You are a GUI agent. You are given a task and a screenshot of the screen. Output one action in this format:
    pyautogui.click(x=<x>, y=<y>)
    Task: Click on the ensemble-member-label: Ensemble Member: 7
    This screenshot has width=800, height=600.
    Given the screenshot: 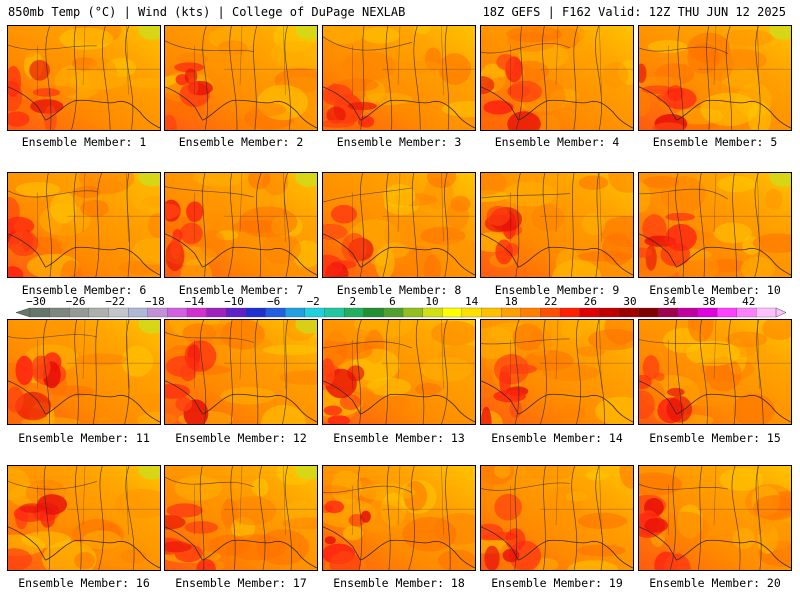 What is the action you would take?
    pyautogui.click(x=241, y=290)
    